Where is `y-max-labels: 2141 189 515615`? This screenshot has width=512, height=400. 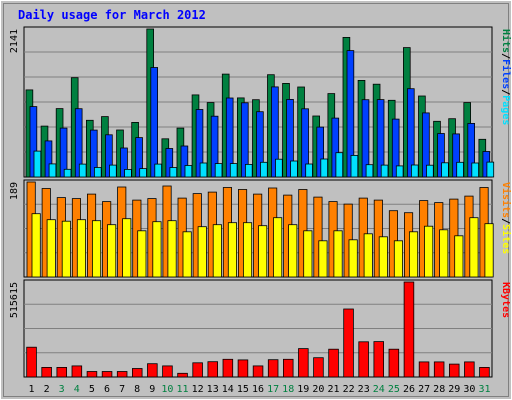
y-max-labels: 2141 189 515615 is located at coordinates (14, 173).